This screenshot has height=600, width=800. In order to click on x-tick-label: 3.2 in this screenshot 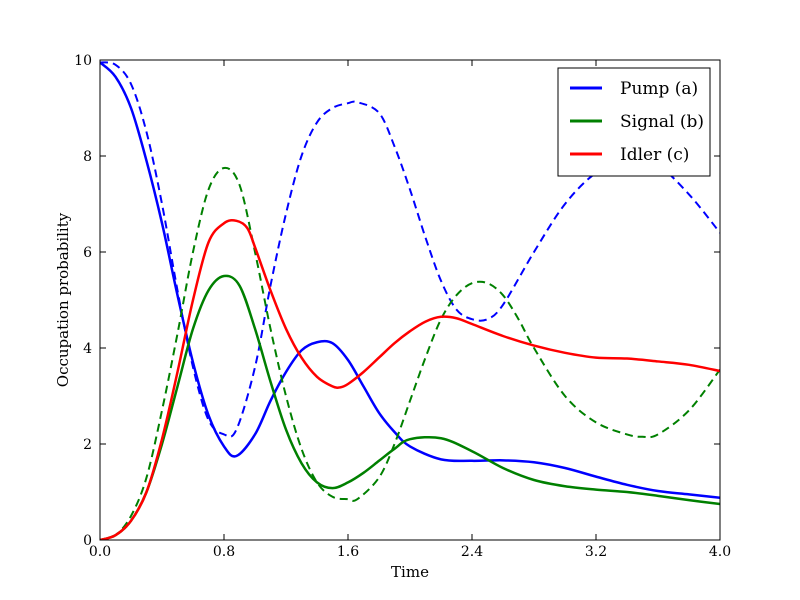, I will do `click(596, 552)`.